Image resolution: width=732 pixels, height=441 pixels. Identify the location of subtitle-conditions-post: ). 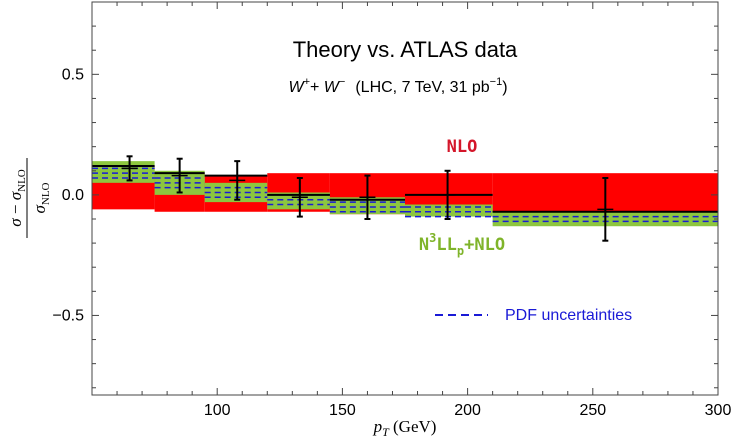
(504, 87).